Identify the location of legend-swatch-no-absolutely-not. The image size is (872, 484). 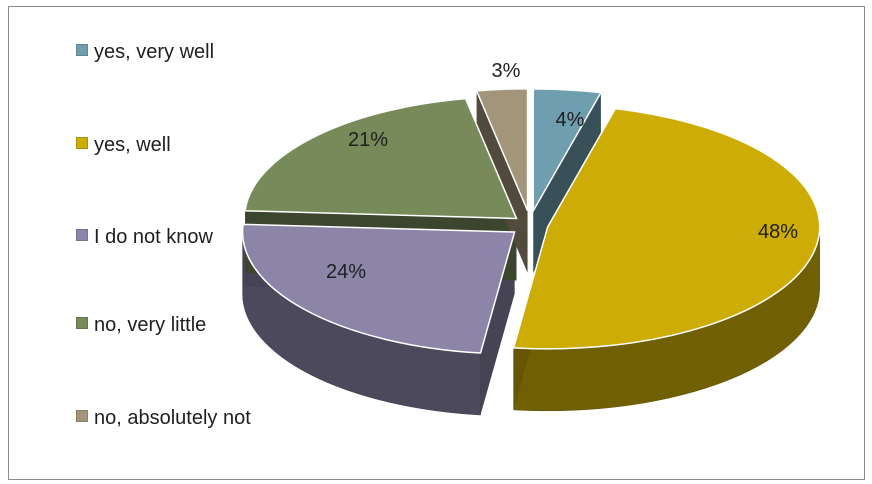
(82, 416).